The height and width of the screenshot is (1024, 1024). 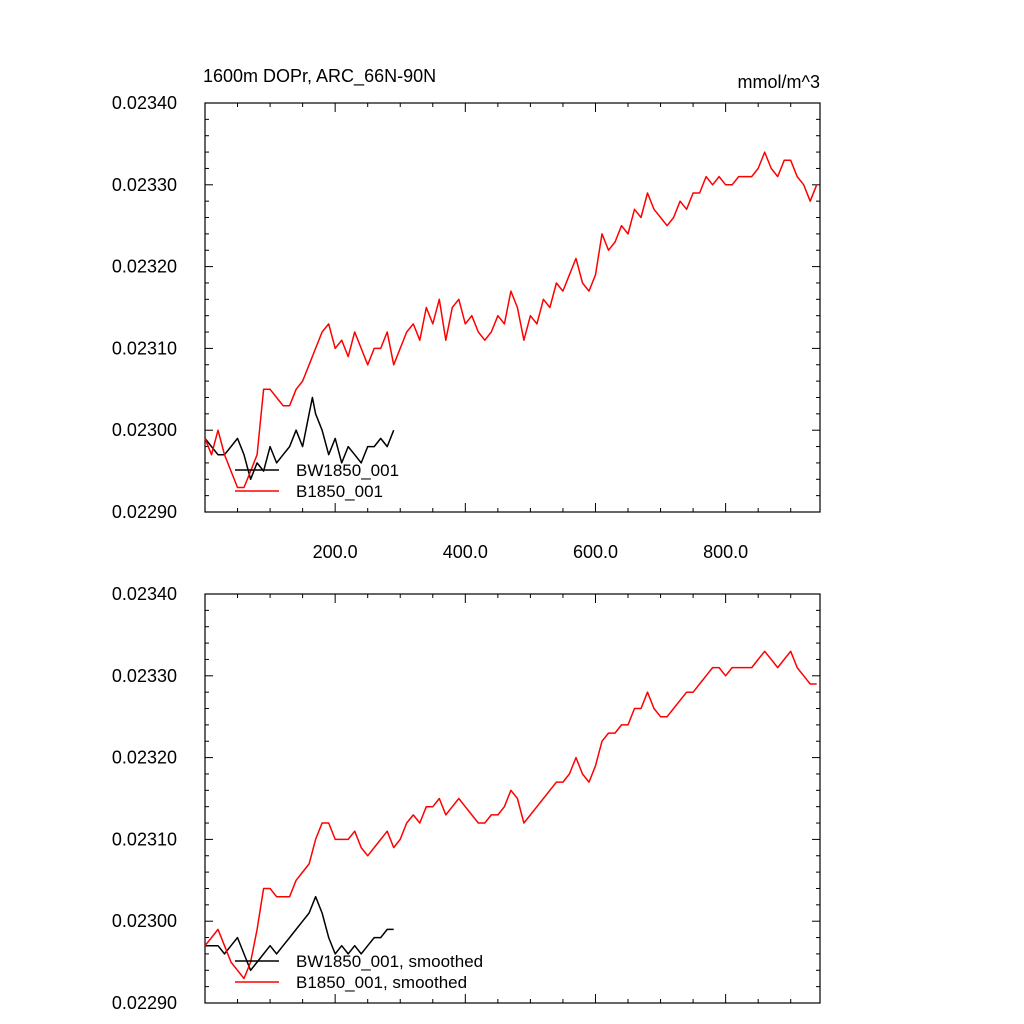 What do you see at coordinates (389, 961) in the screenshot?
I see `legend-label: BW1850_001, smoothed` at bounding box center [389, 961].